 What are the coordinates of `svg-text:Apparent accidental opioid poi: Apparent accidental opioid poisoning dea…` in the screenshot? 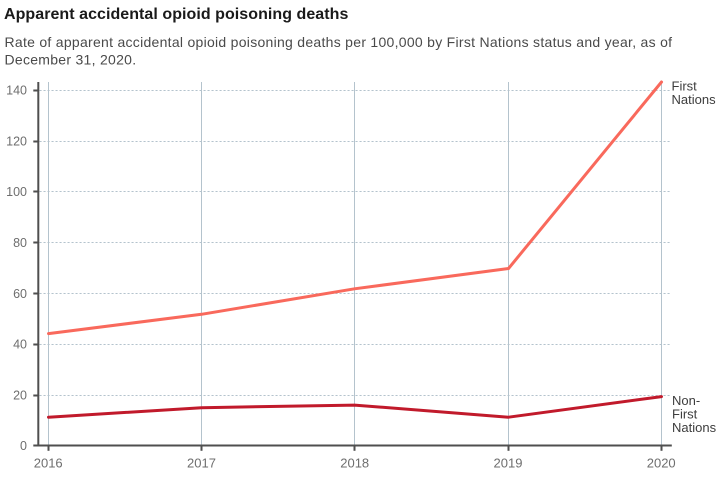 It's located at (176, 14).